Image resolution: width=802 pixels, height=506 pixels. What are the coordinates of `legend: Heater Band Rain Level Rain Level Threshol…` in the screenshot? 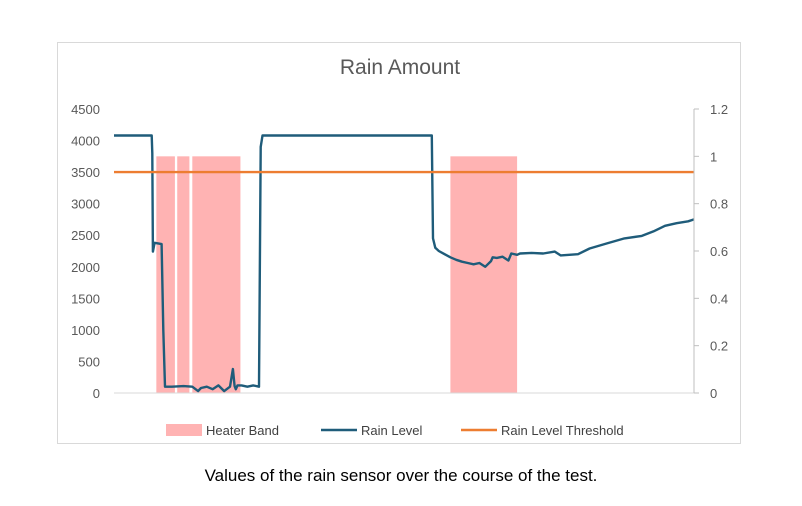 It's located at (395, 430).